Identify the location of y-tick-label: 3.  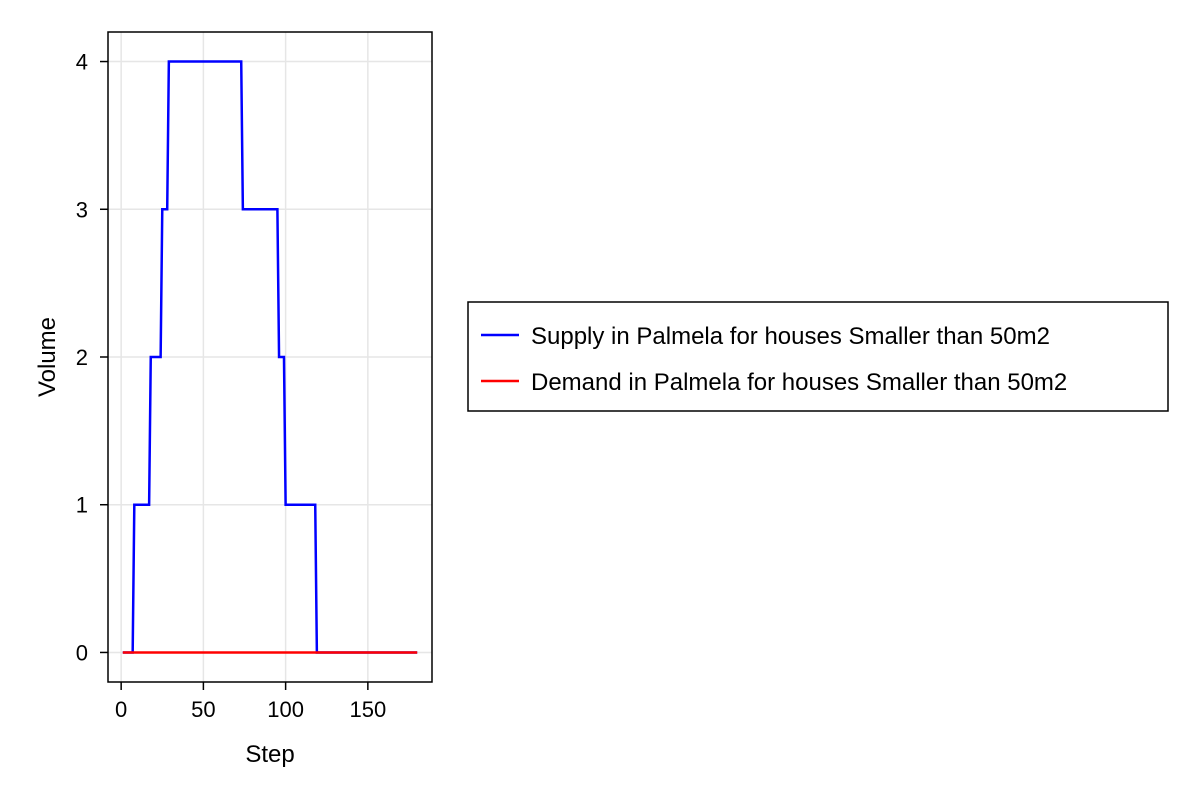
(82, 209).